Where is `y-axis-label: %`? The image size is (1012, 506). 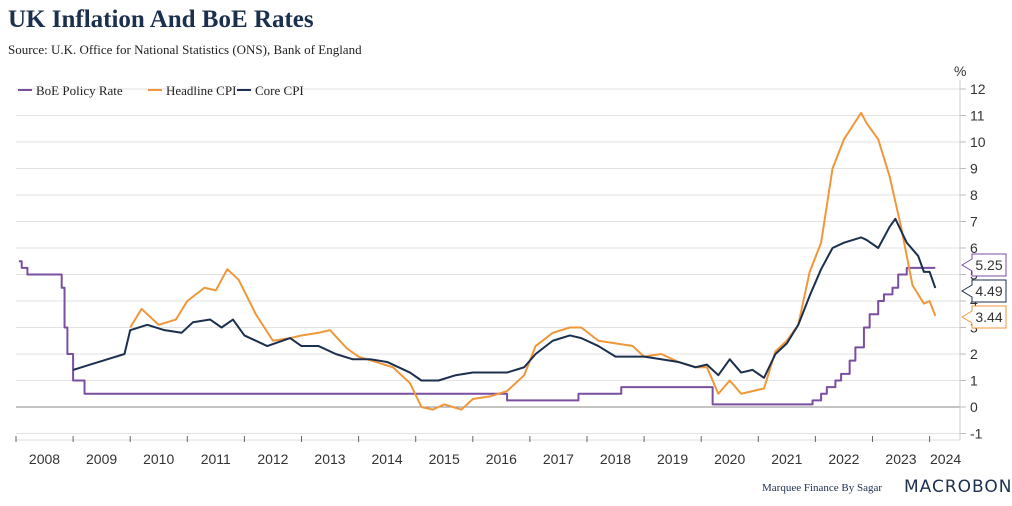 y-axis-label: % is located at coordinates (960, 71).